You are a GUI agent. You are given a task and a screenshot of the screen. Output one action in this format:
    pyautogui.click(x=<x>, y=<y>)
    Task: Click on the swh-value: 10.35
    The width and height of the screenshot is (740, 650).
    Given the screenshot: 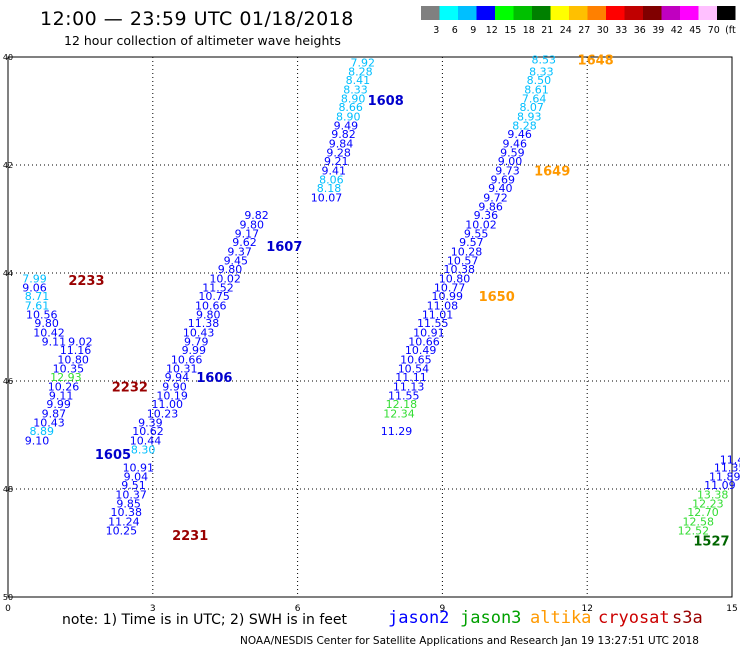 What is the action you would take?
    pyautogui.click(x=69, y=369)
    